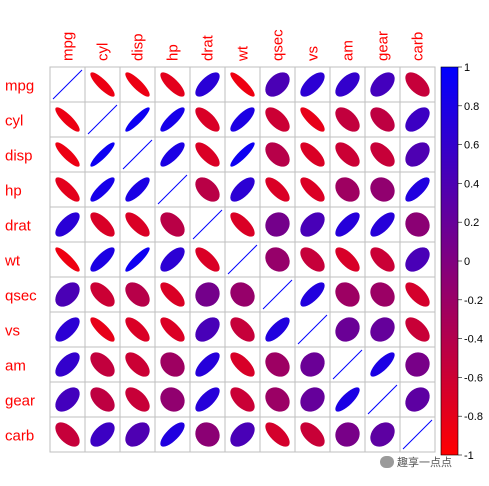 This screenshot has width=489, height=486. I want to click on legend-tick-label: 0.8, so click(471, 107).